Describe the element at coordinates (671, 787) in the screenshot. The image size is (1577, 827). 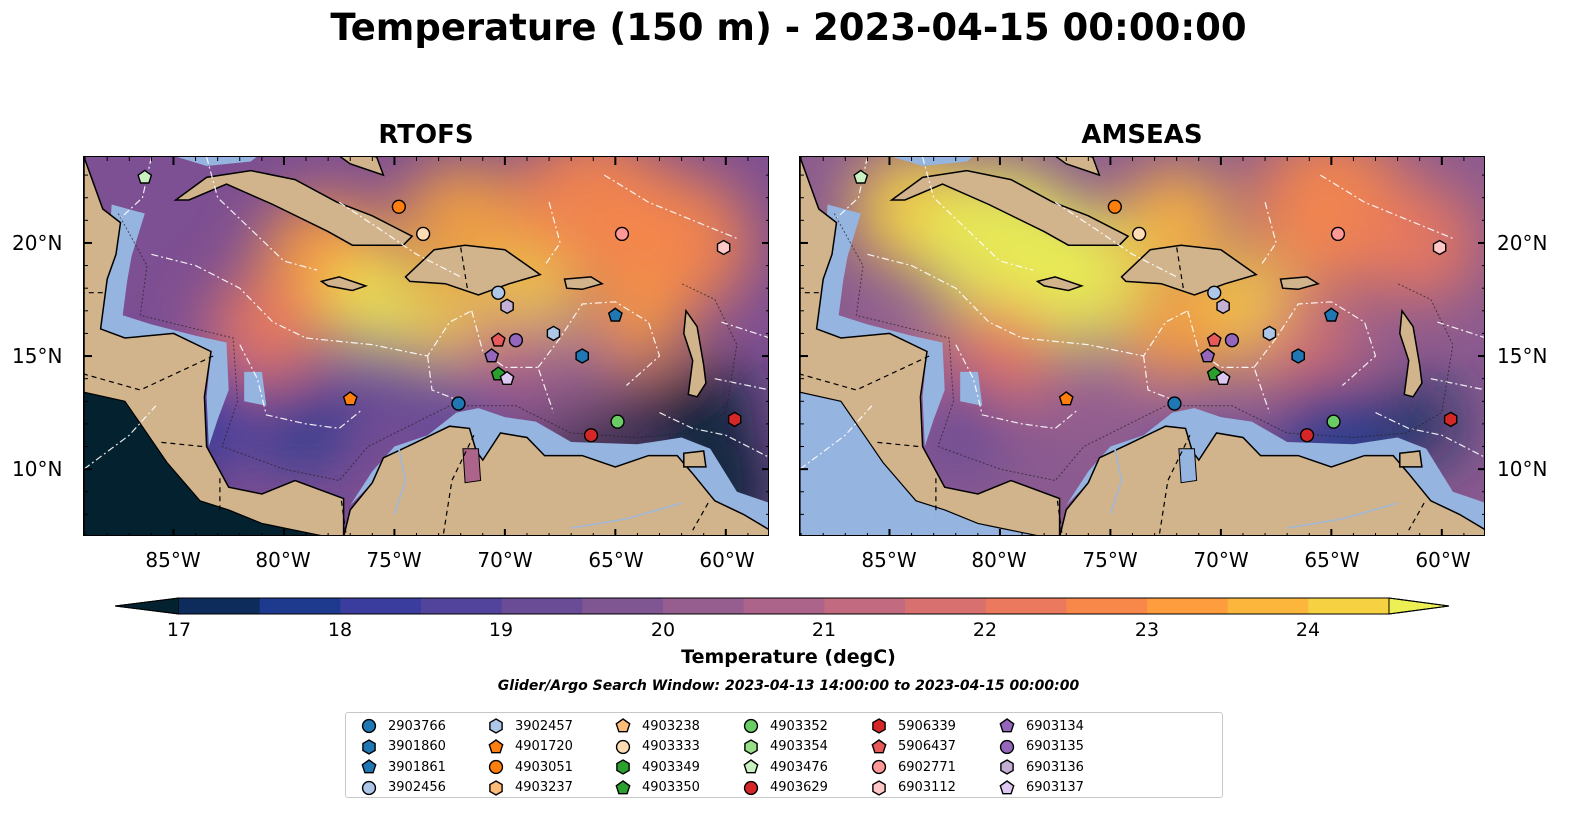
I see `legend-label: 4903350` at that location.